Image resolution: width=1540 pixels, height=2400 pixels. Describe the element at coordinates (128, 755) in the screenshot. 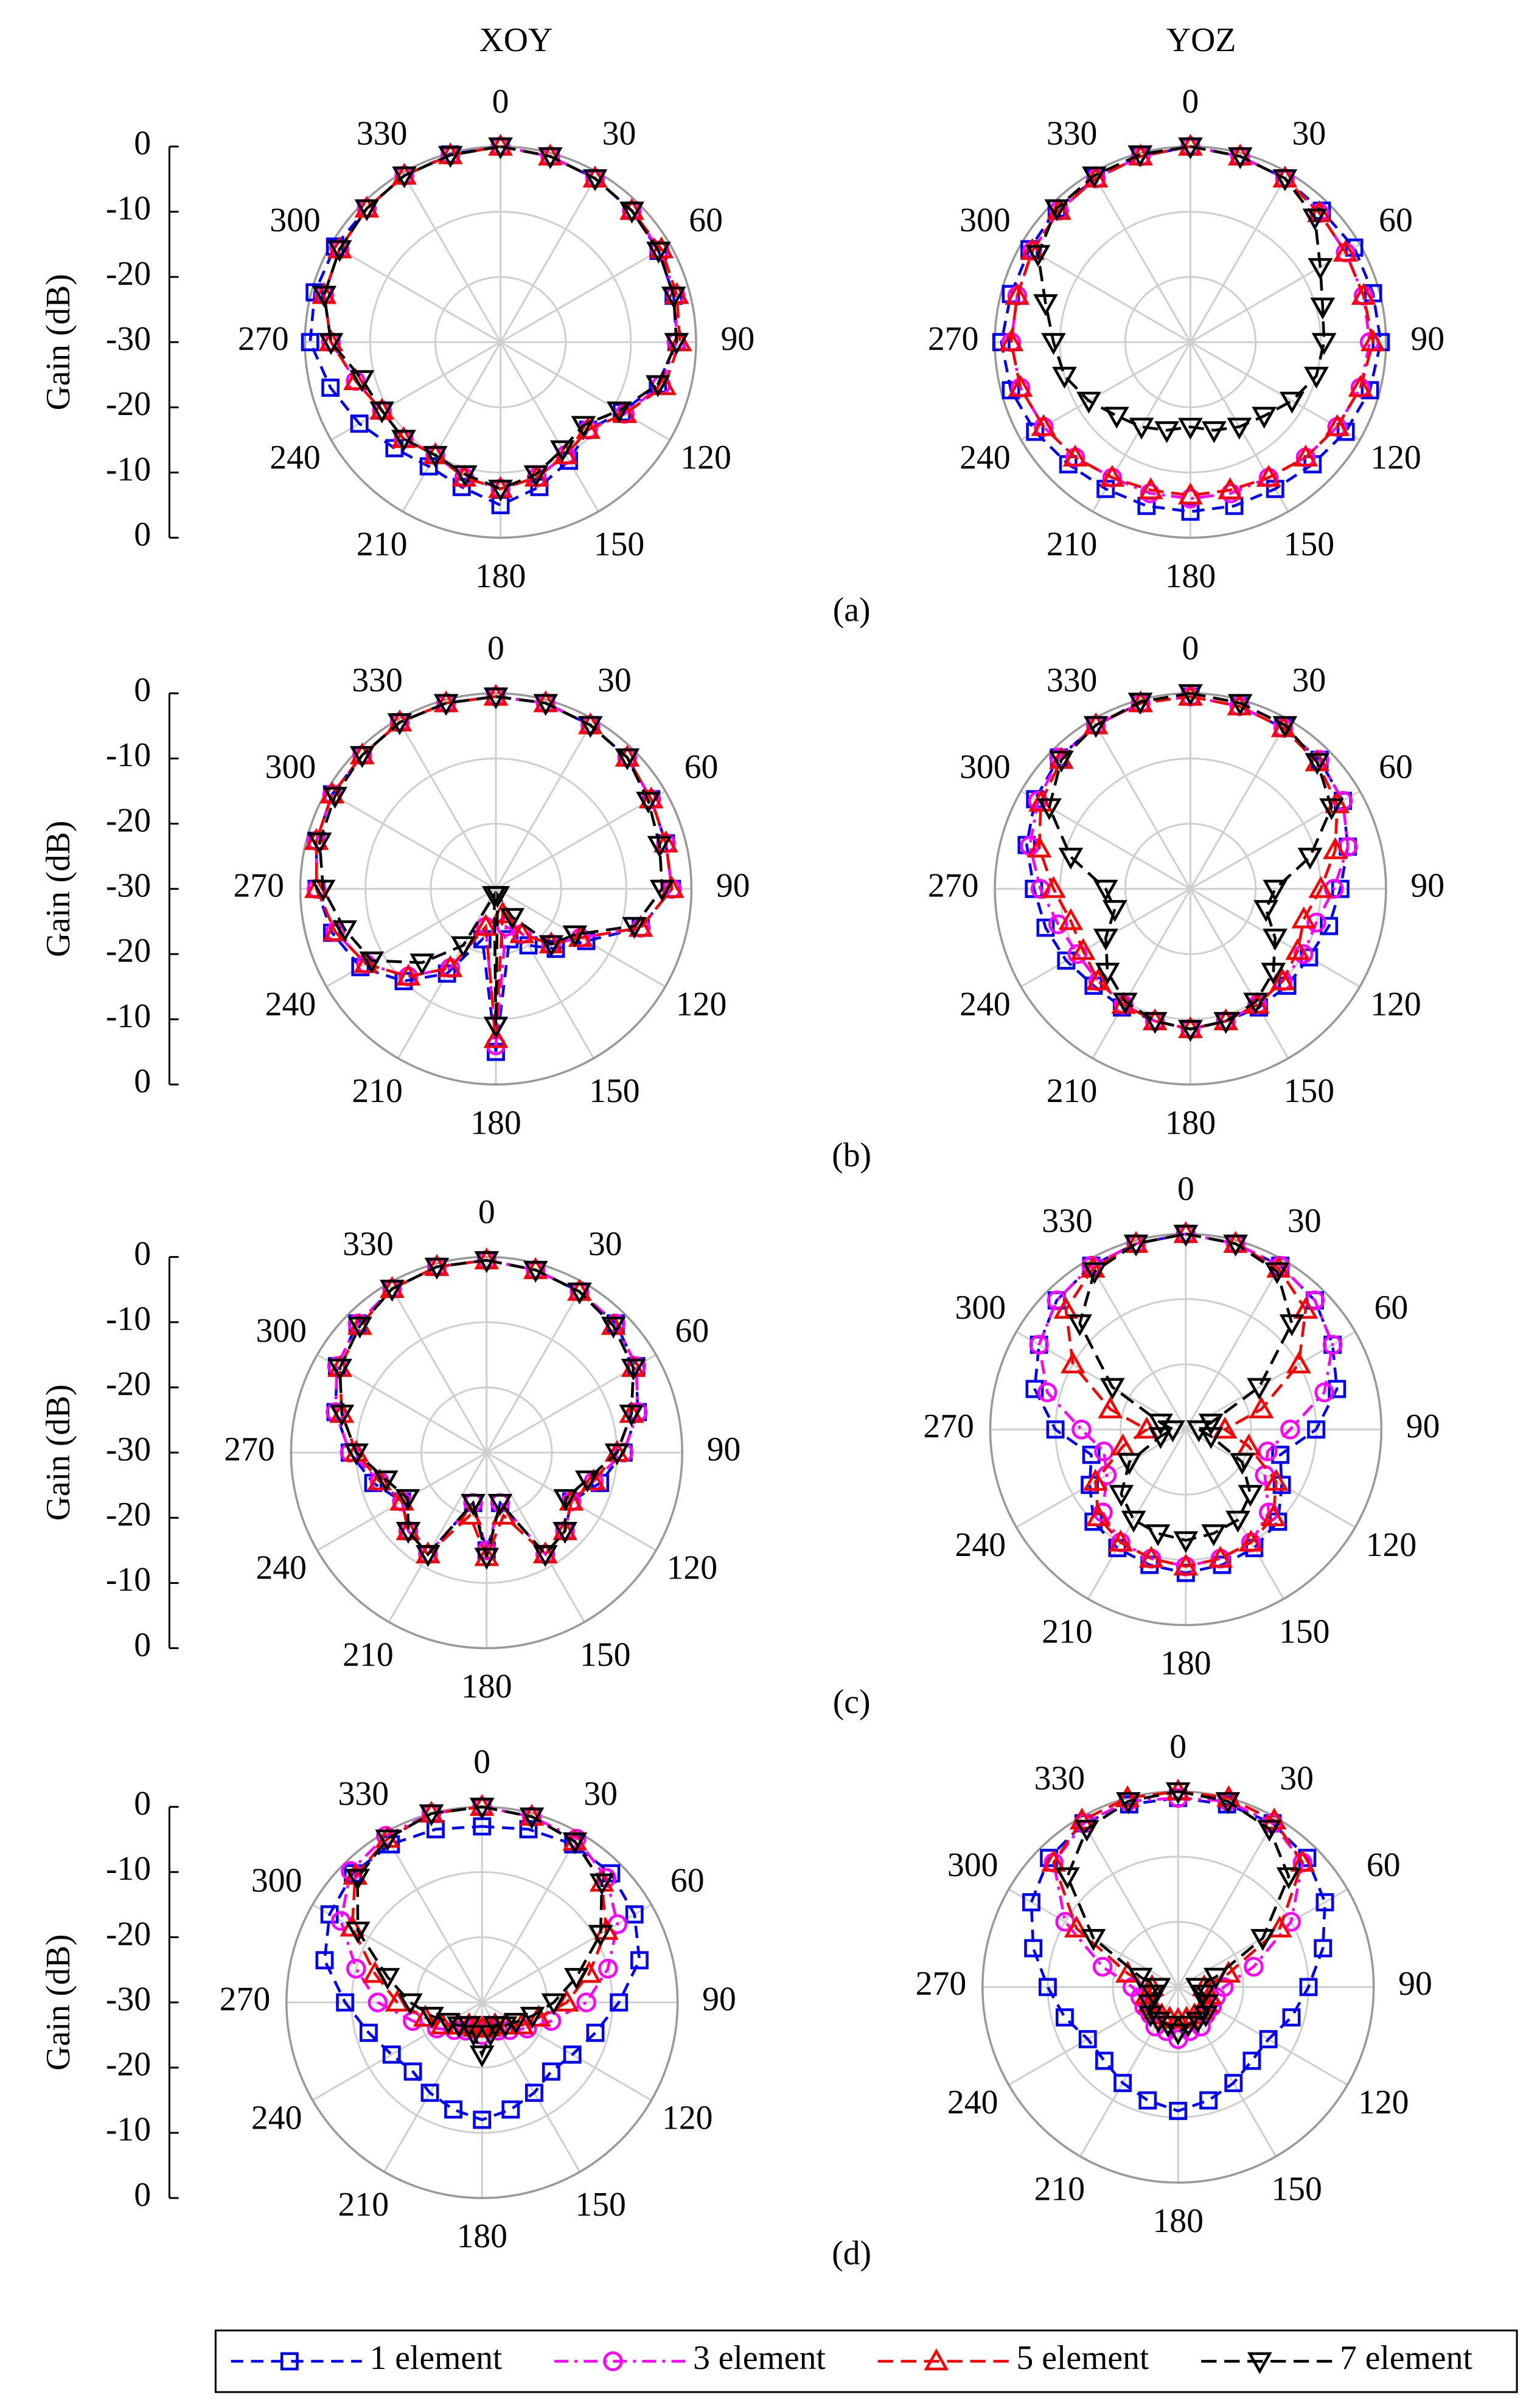

I see `r-tick-label: -10` at that location.